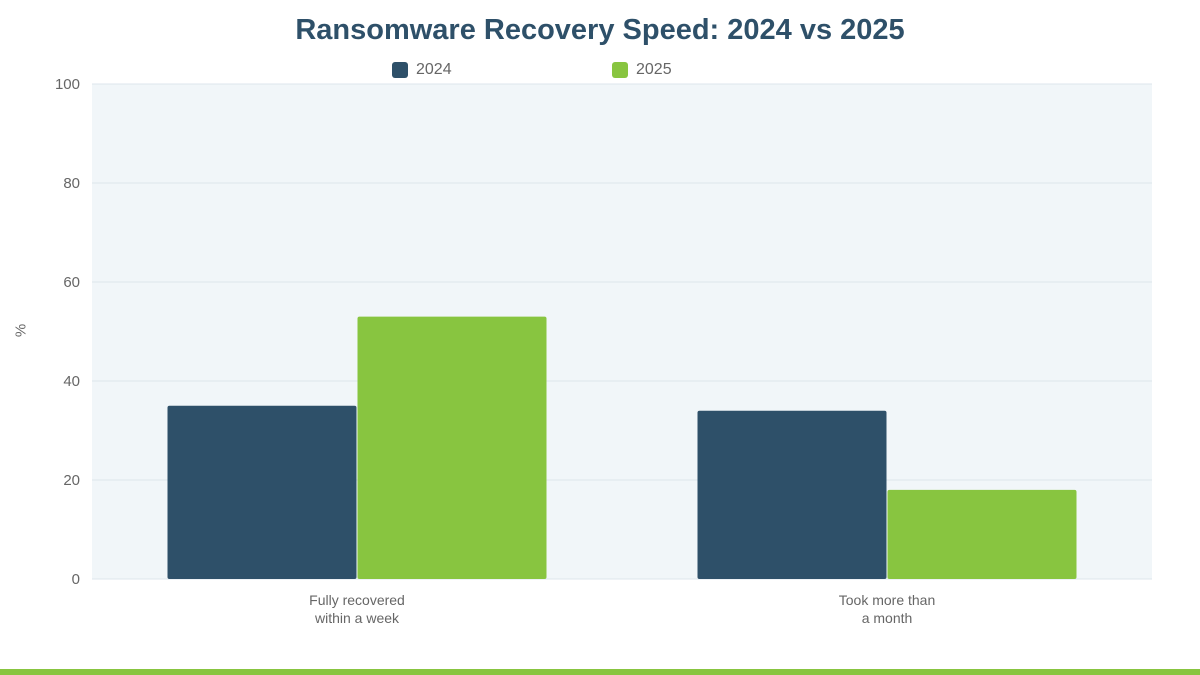  I want to click on legend-item-2025: 2025, so click(642, 70).